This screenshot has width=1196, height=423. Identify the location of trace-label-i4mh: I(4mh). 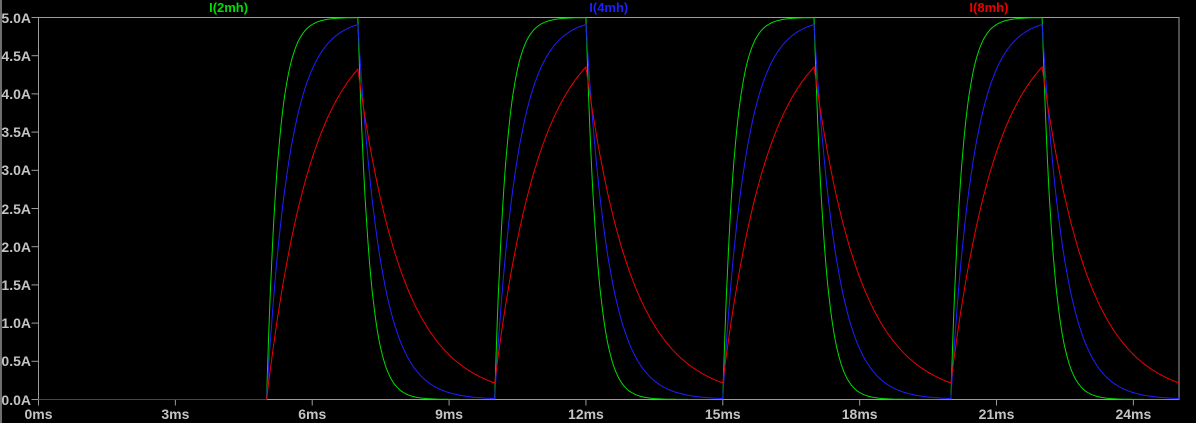
(609, 7).